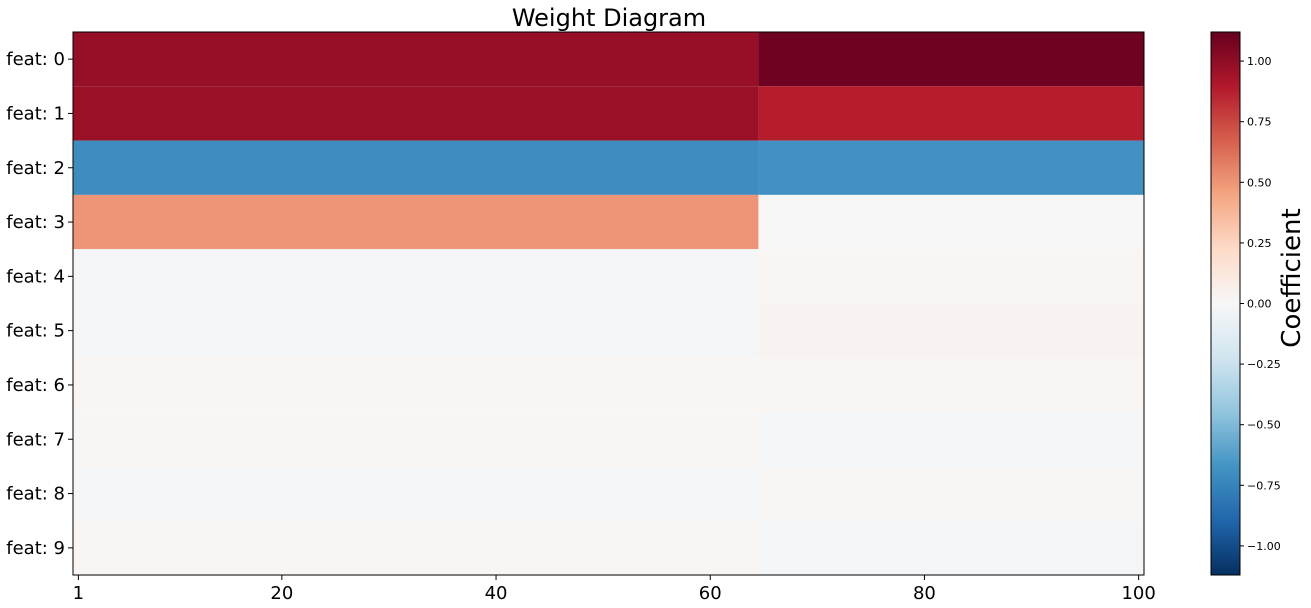  What do you see at coordinates (1259, 182) in the screenshot?
I see `colorbar-tick-label: 0.50` at bounding box center [1259, 182].